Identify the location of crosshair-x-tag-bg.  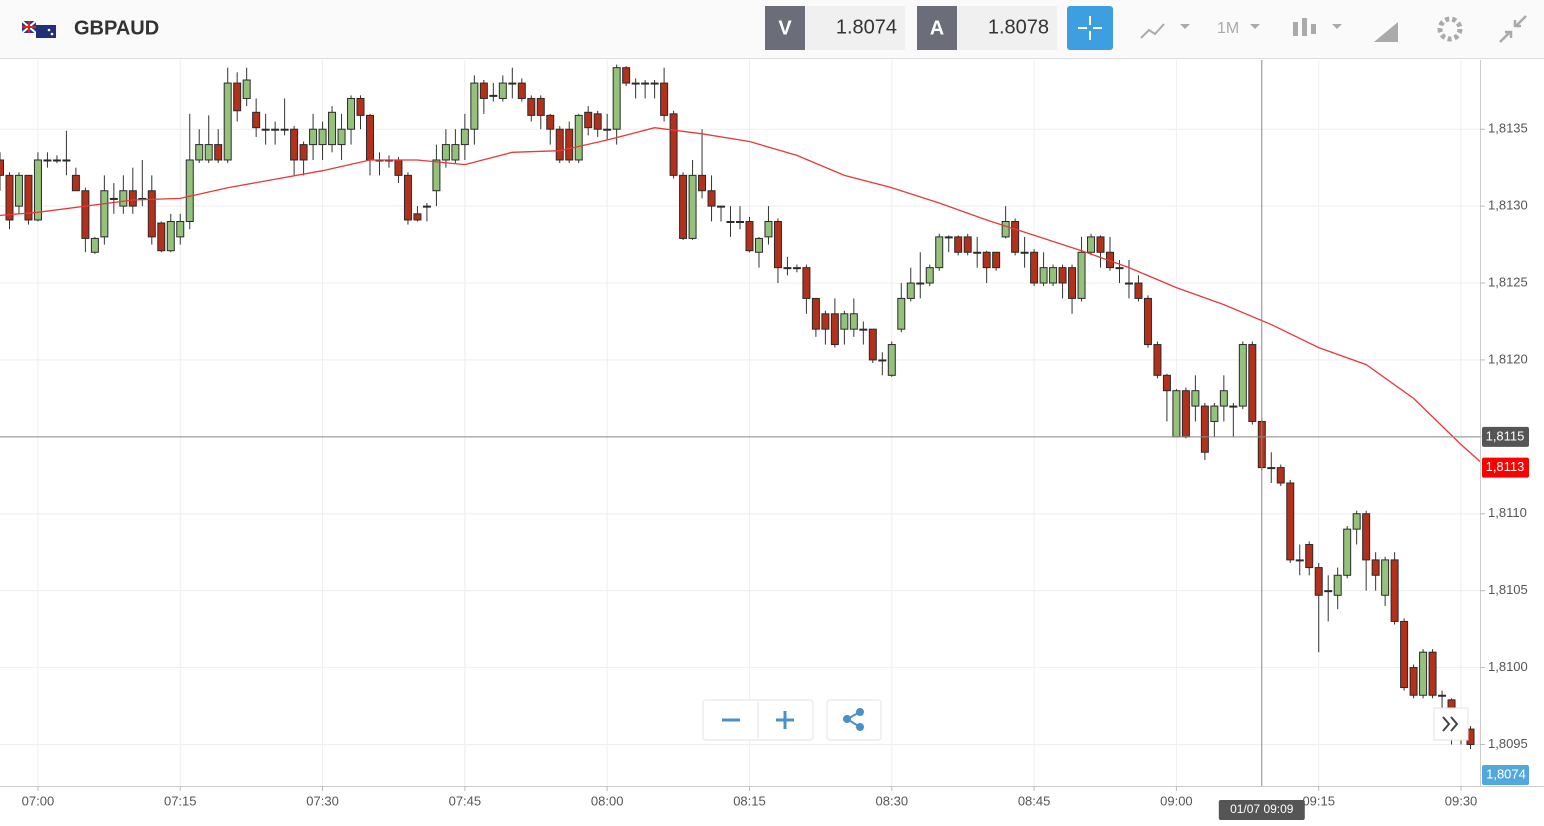
(1261, 810).